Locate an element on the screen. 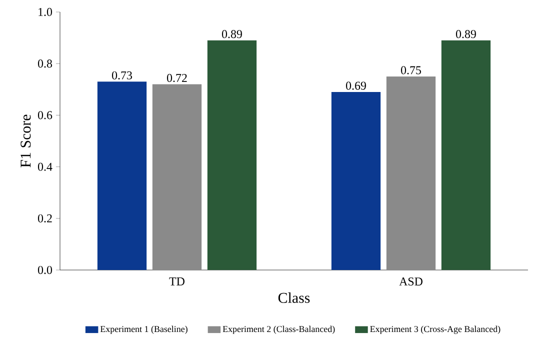 The height and width of the screenshot is (338, 550). y-tick-label: 0.4 is located at coordinates (45, 166).